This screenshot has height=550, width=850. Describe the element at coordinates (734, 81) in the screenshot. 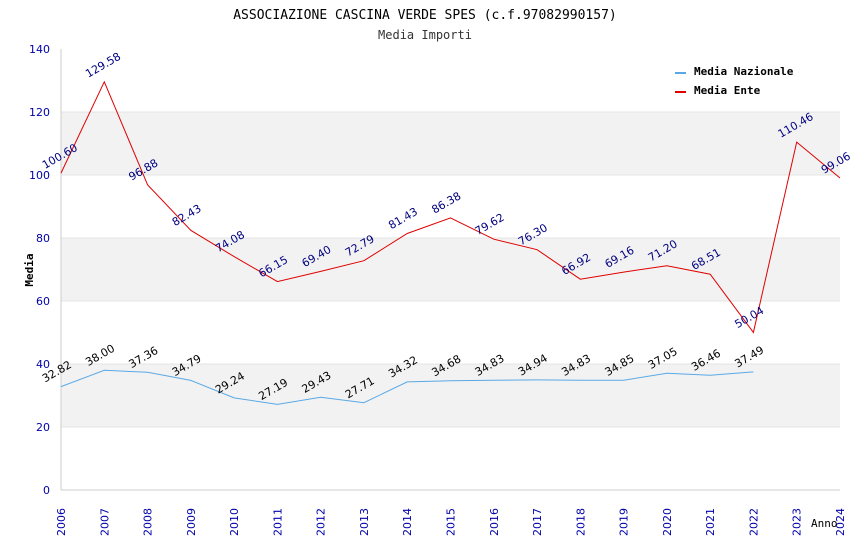

I see `legend: Media Nazionale Media Ente` at that location.